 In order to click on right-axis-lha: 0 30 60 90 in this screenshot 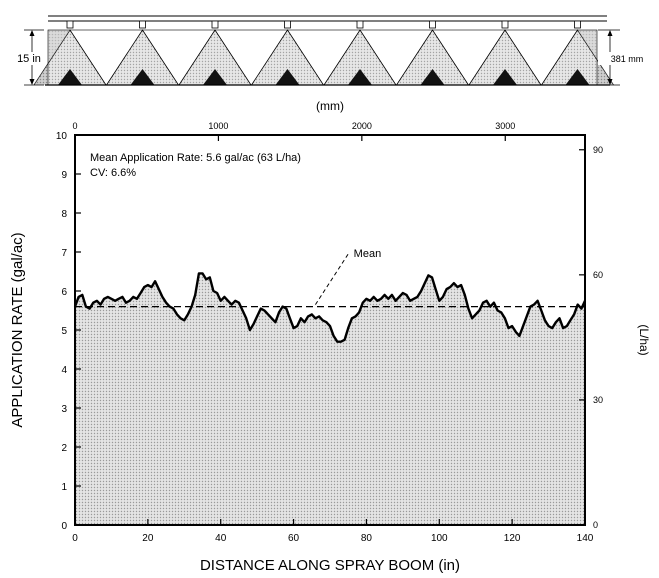, I will do `click(591, 337)`.